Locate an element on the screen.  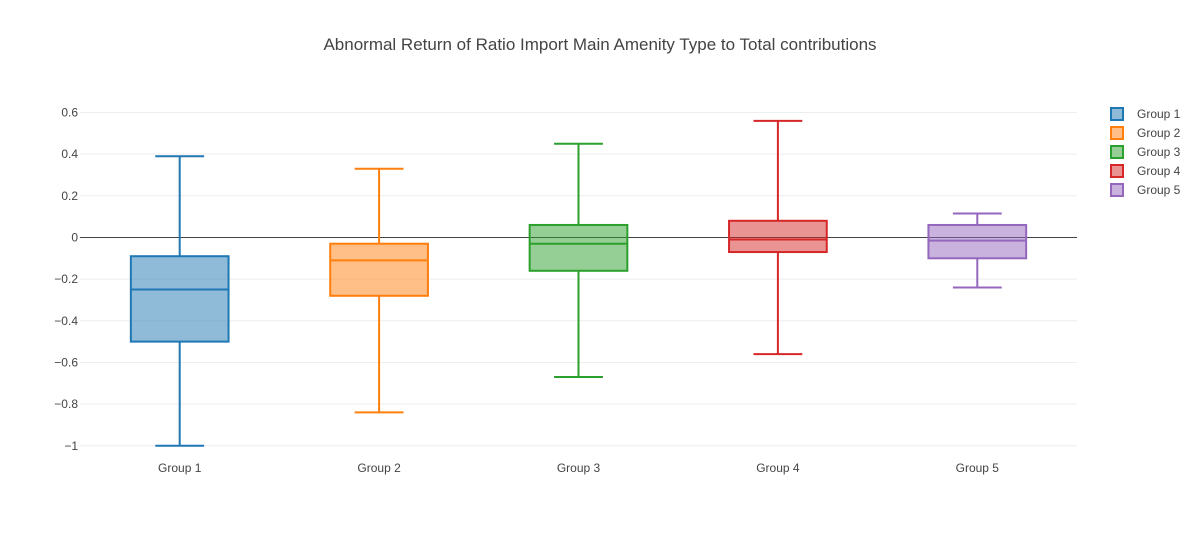
y-tick-label: −0.2 is located at coordinates (66, 279).